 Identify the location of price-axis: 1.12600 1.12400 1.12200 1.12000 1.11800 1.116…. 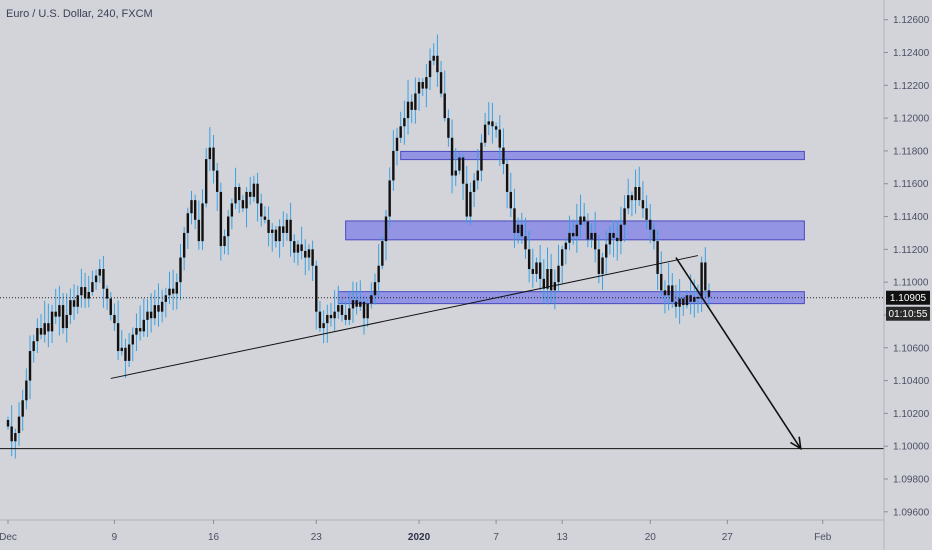
(907, 266).